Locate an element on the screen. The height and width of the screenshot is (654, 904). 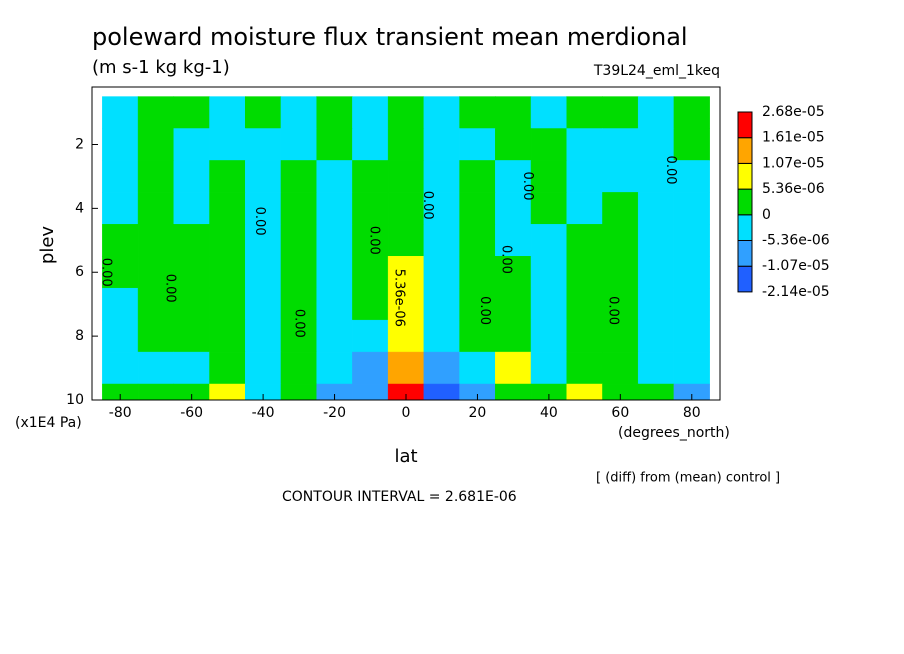
colorbar-label: 2.68e-05 is located at coordinates (793, 112).